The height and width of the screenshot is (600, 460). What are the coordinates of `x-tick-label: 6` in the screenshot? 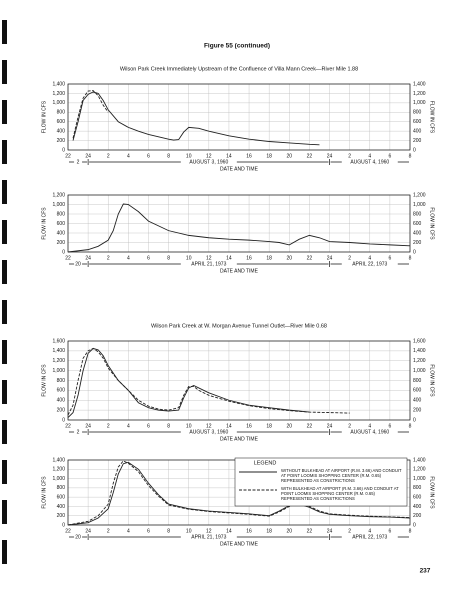 It's located at (148, 531).